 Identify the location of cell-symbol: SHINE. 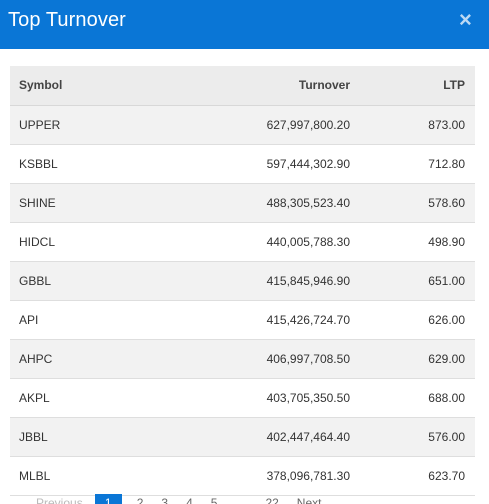
(37, 202).